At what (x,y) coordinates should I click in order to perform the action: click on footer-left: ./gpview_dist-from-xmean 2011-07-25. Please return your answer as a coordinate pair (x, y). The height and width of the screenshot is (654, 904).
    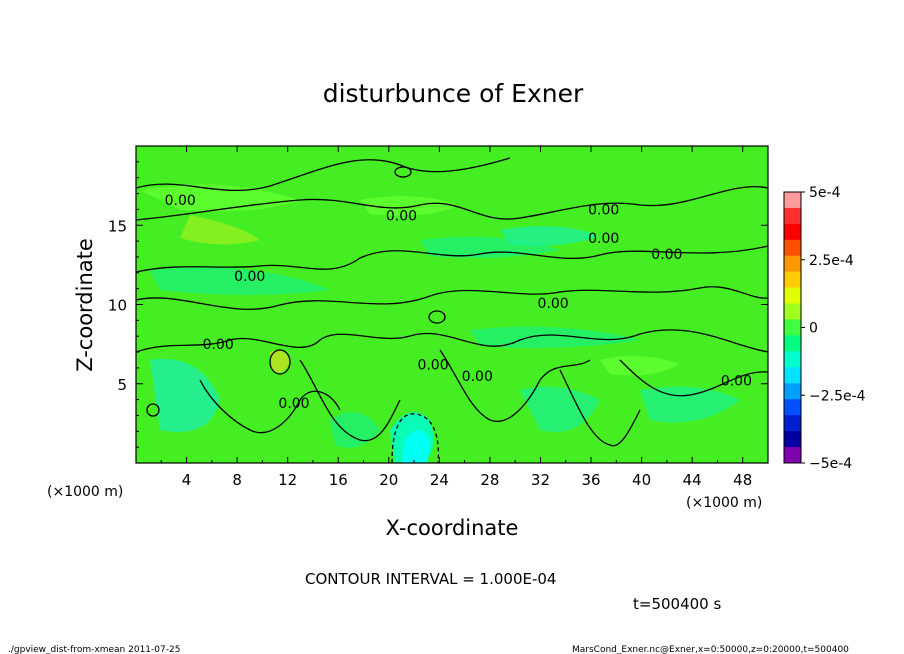
    Looking at the image, I should click on (94, 649).